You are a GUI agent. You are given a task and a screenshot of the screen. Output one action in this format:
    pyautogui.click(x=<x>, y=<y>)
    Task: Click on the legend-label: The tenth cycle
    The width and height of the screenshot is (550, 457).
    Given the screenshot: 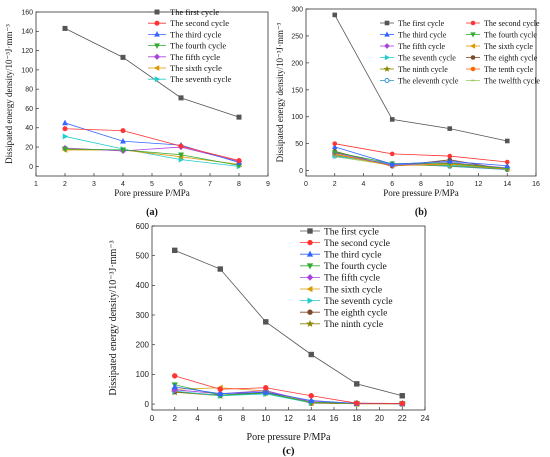 What is the action you would take?
    pyautogui.click(x=509, y=69)
    